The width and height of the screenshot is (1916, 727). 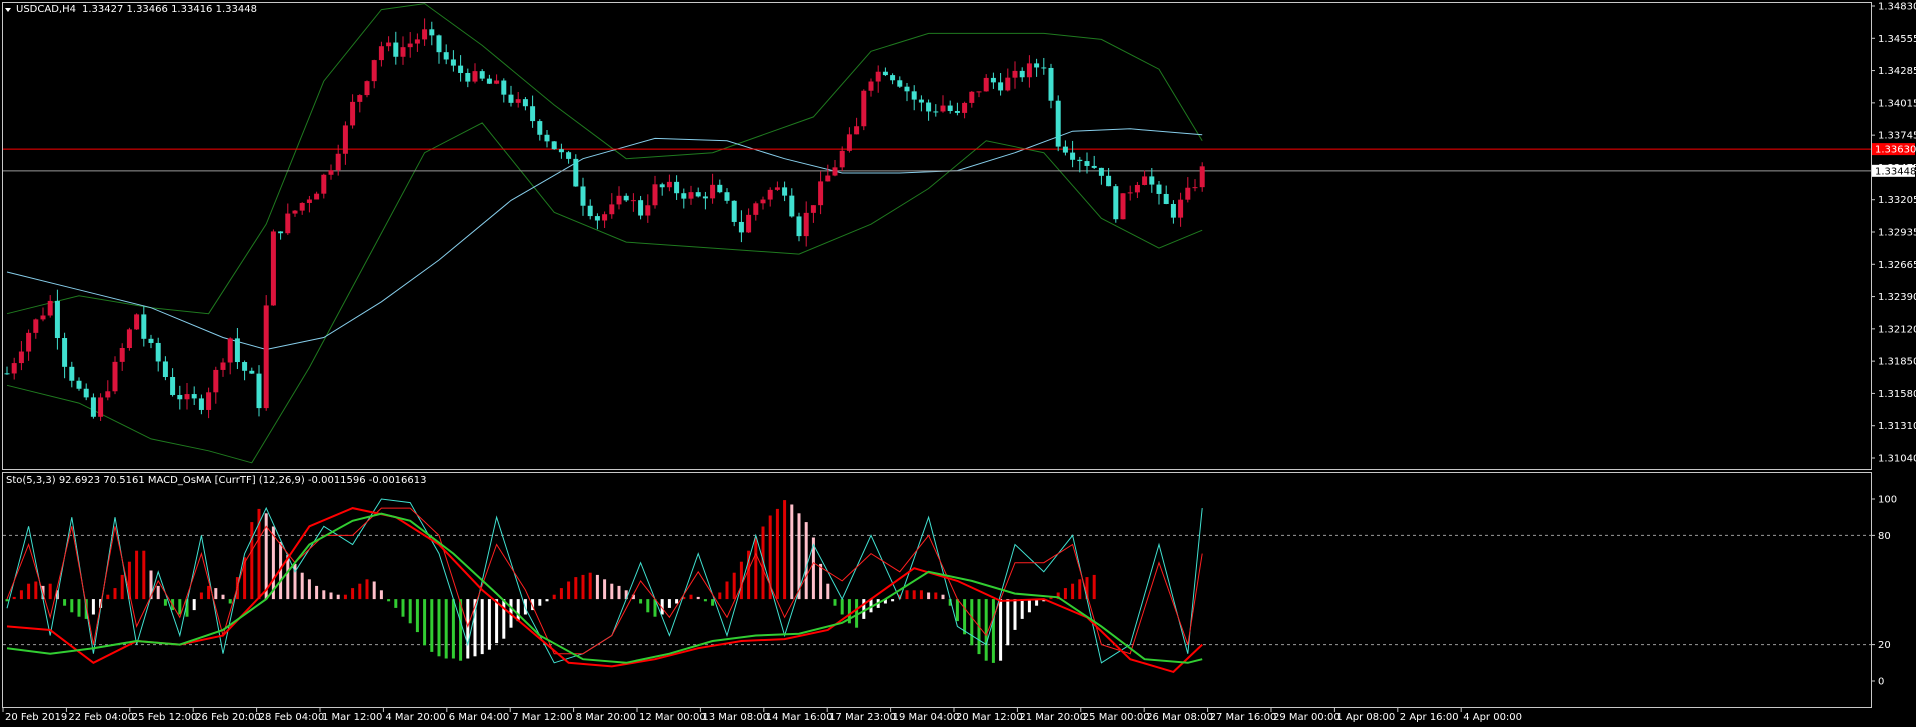 What do you see at coordinates (8, 10) in the screenshot?
I see `chart-menu-triangle-icon` at bounding box center [8, 10].